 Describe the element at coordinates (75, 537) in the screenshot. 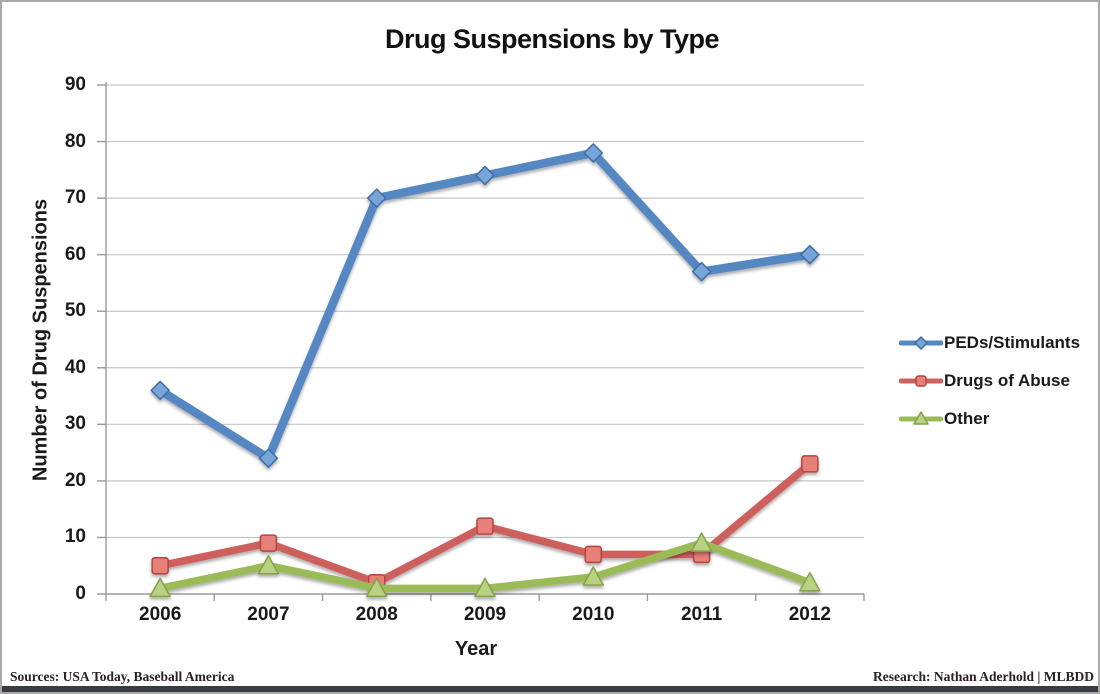

I see `y-tick-label: 10` at that location.